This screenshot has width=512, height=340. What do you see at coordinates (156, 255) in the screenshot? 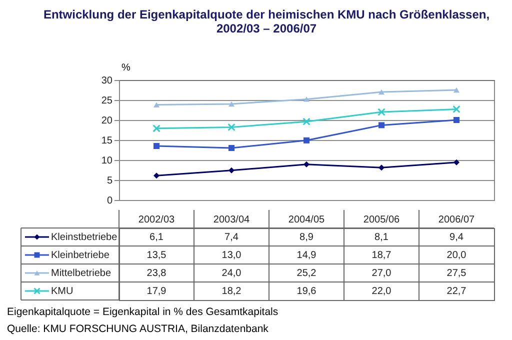
I see `data-label: 13,5` at bounding box center [156, 255].